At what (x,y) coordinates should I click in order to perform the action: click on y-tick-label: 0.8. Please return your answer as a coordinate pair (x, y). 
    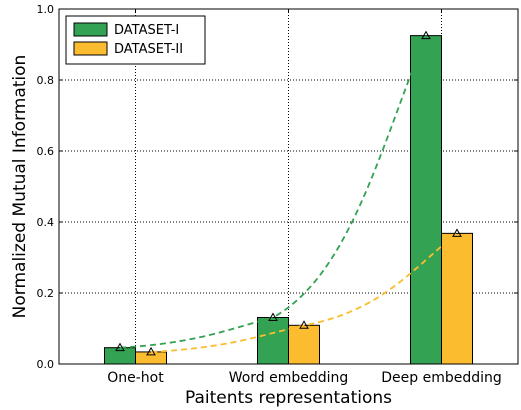
    Looking at the image, I should click on (46, 80).